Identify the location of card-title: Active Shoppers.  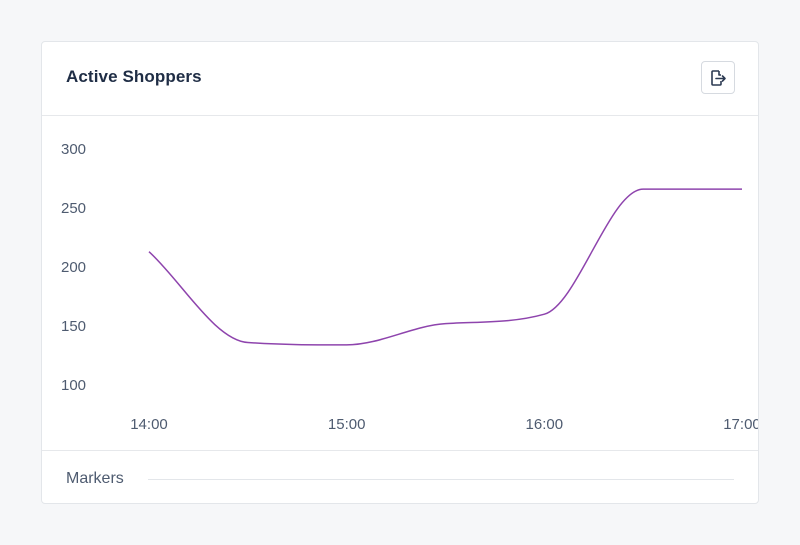
(134, 76).